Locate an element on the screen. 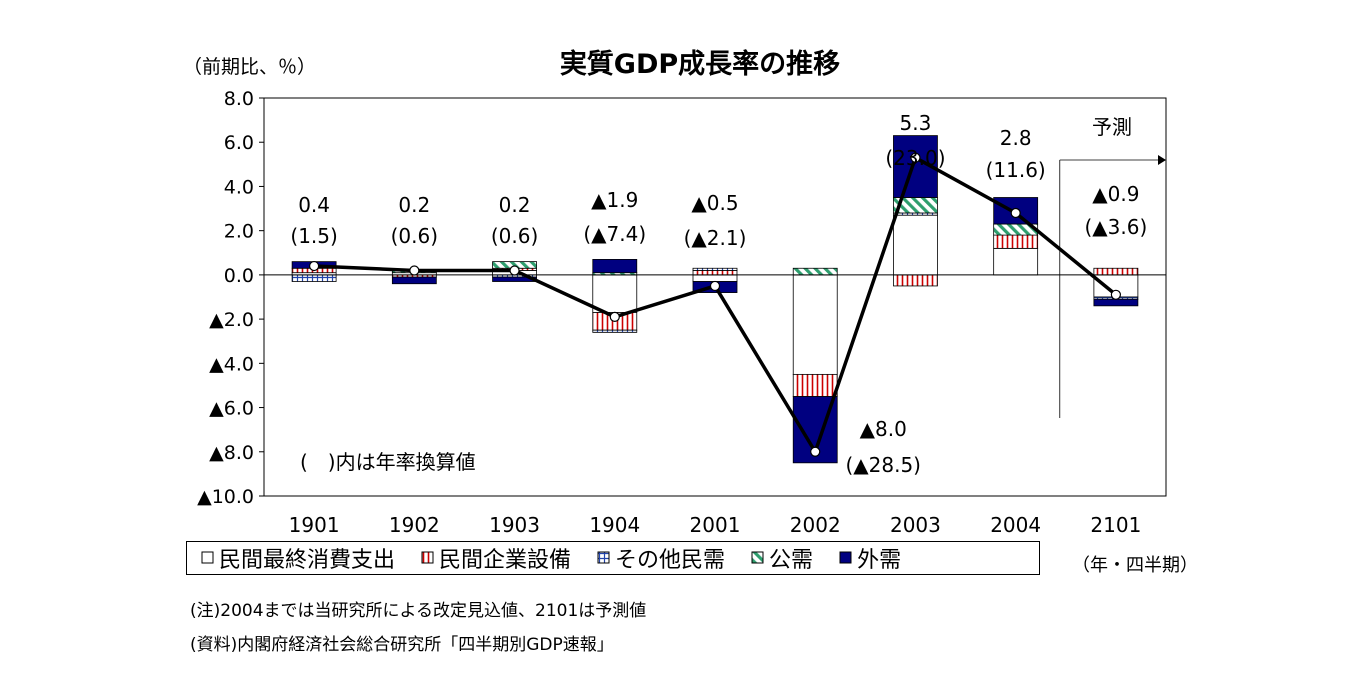 The width and height of the screenshot is (1367, 689). x-tick-label: 2101 is located at coordinates (1115, 525).